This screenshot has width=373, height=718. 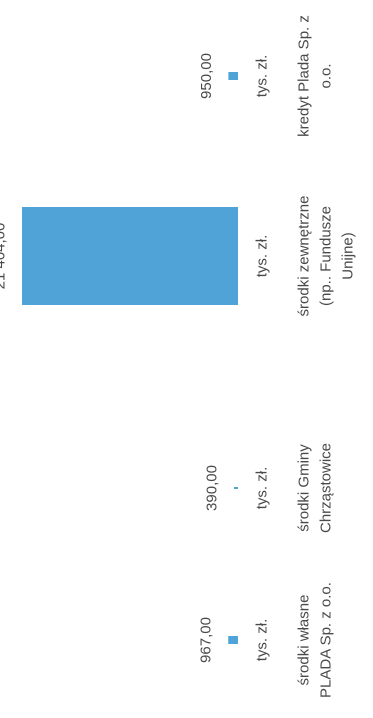 I want to click on category-label-1-0: środki Gminy, so click(x=304, y=488).